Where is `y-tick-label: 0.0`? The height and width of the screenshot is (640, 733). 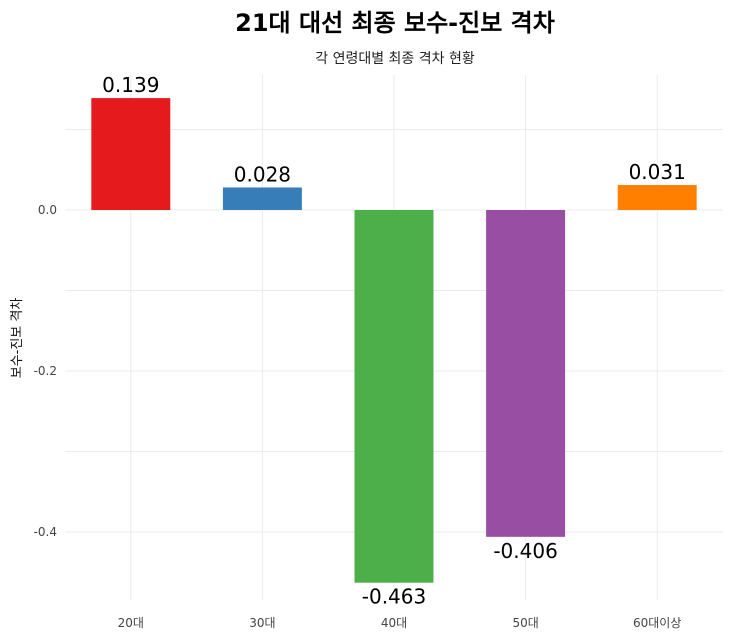
y-tick-label: 0.0 is located at coordinates (47, 210).